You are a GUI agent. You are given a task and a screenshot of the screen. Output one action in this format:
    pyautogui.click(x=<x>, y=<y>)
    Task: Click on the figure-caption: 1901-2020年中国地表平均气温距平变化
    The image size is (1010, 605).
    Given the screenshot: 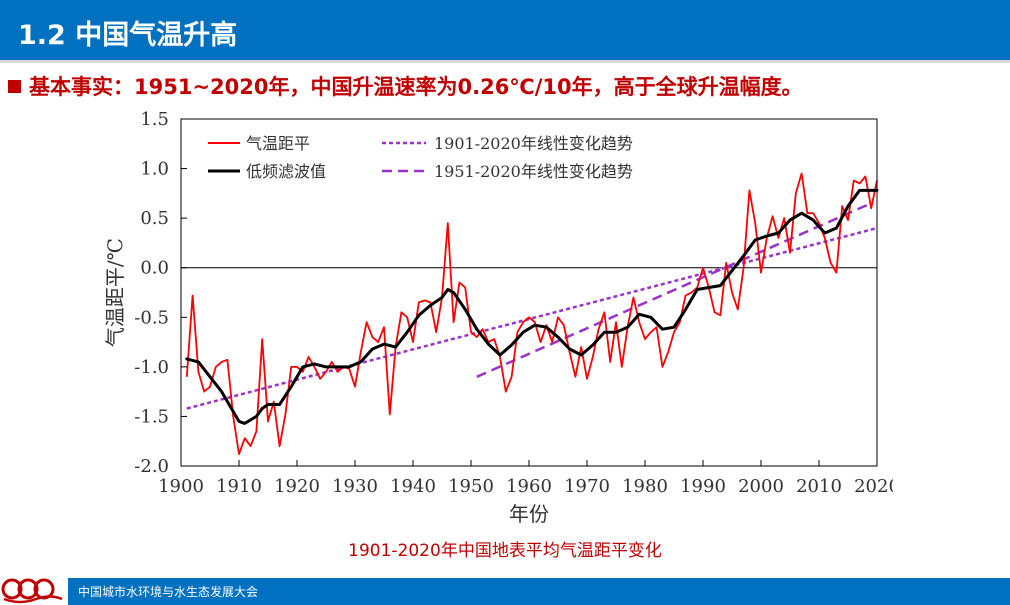 What is the action you would take?
    pyautogui.click(x=505, y=551)
    